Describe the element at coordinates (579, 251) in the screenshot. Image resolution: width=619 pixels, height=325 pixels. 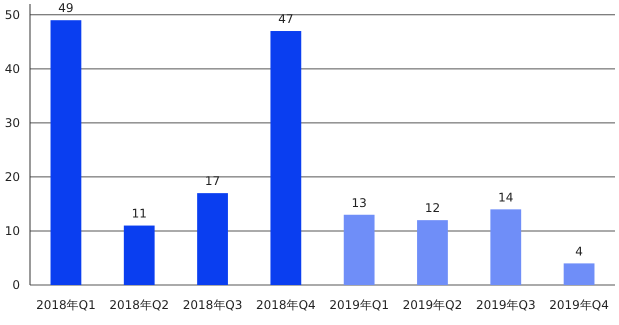
I see `data-label: 4` at that location.